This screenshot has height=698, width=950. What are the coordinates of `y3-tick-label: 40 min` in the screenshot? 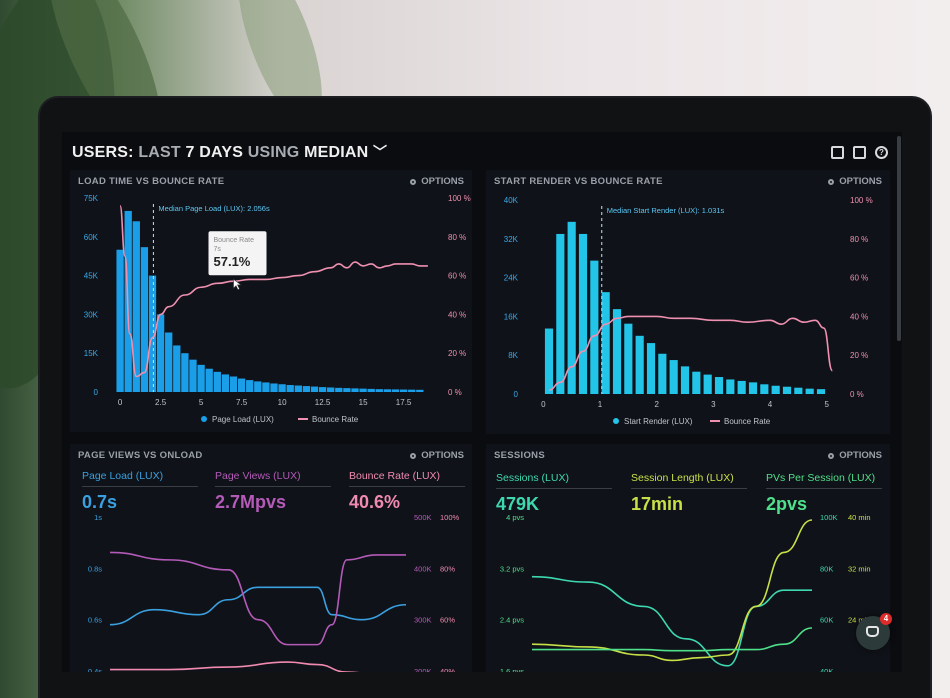 It's located at (859, 517).